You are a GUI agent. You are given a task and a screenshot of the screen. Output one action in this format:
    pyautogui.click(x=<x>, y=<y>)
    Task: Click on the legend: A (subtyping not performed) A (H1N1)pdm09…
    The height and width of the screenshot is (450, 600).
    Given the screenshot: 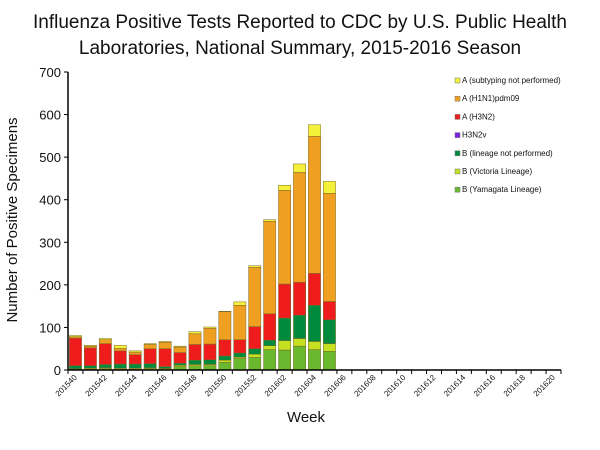 What is the action you would take?
    pyautogui.click(x=507, y=135)
    